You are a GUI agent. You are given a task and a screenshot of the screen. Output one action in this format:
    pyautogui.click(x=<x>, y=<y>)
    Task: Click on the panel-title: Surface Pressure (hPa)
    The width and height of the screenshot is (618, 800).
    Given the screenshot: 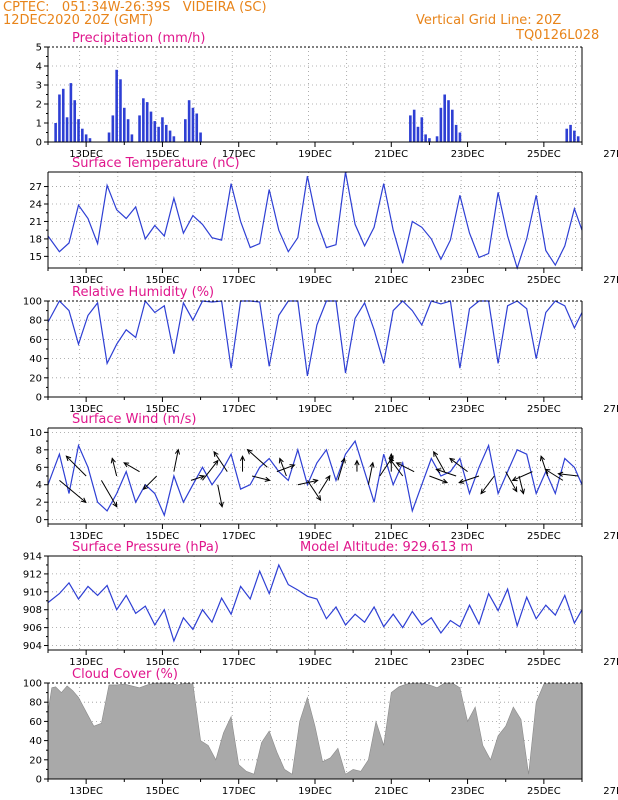 What is the action you would take?
    pyautogui.click(x=145, y=547)
    